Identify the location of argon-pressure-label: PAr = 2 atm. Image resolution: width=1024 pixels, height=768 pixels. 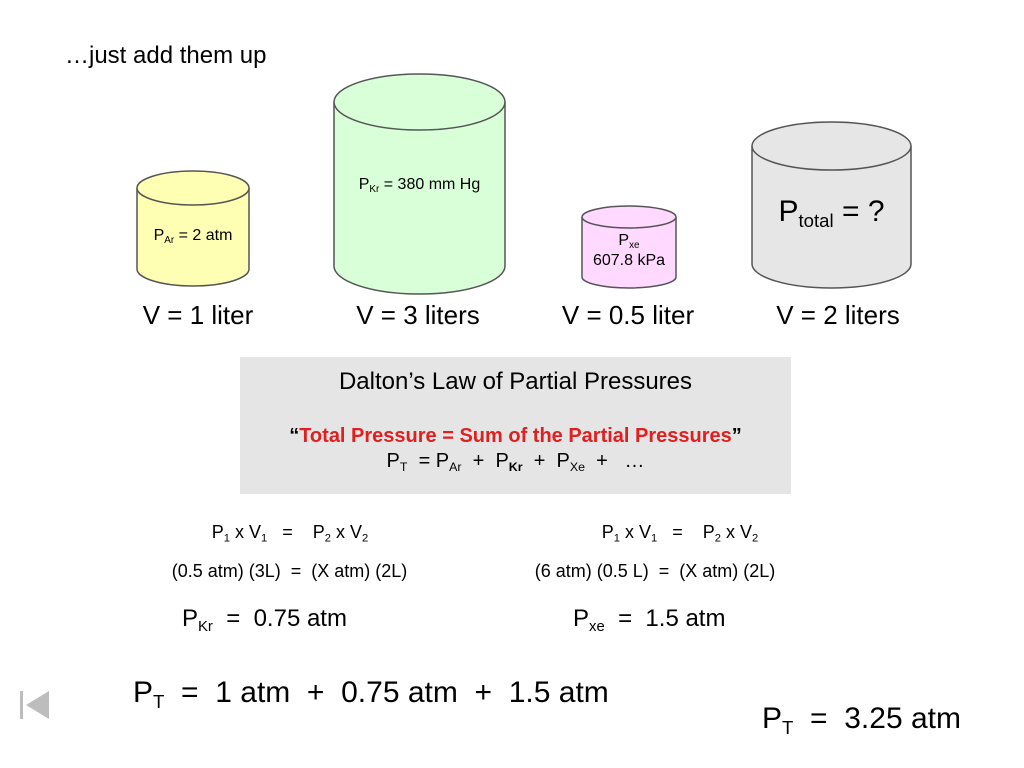
(193, 237).